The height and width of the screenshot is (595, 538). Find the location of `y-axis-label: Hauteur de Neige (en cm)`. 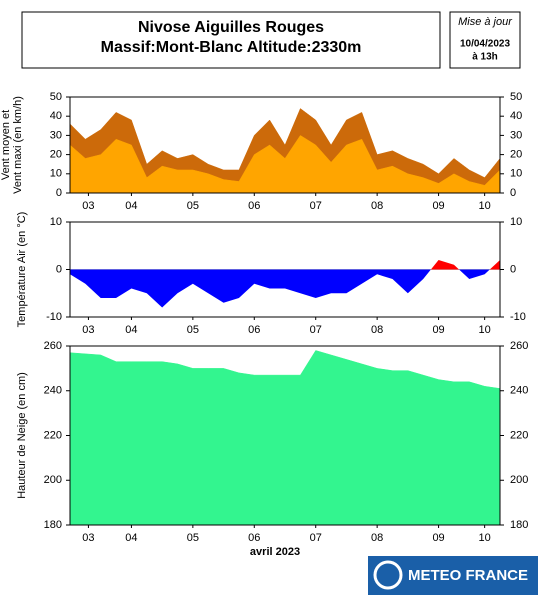

y-axis-label: Hauteur de Neige (en cm) is located at coordinates (22, 435).